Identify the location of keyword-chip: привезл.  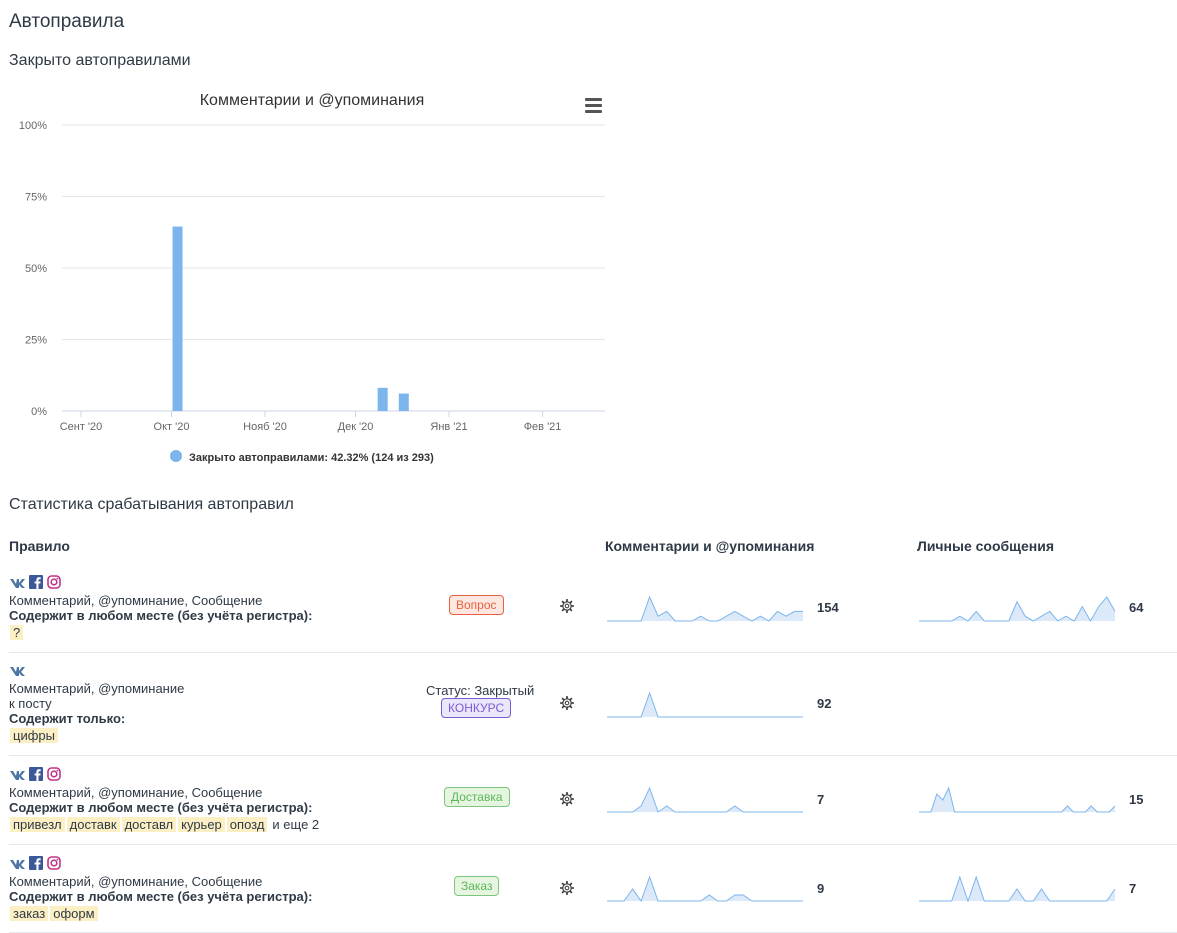
(37, 824).